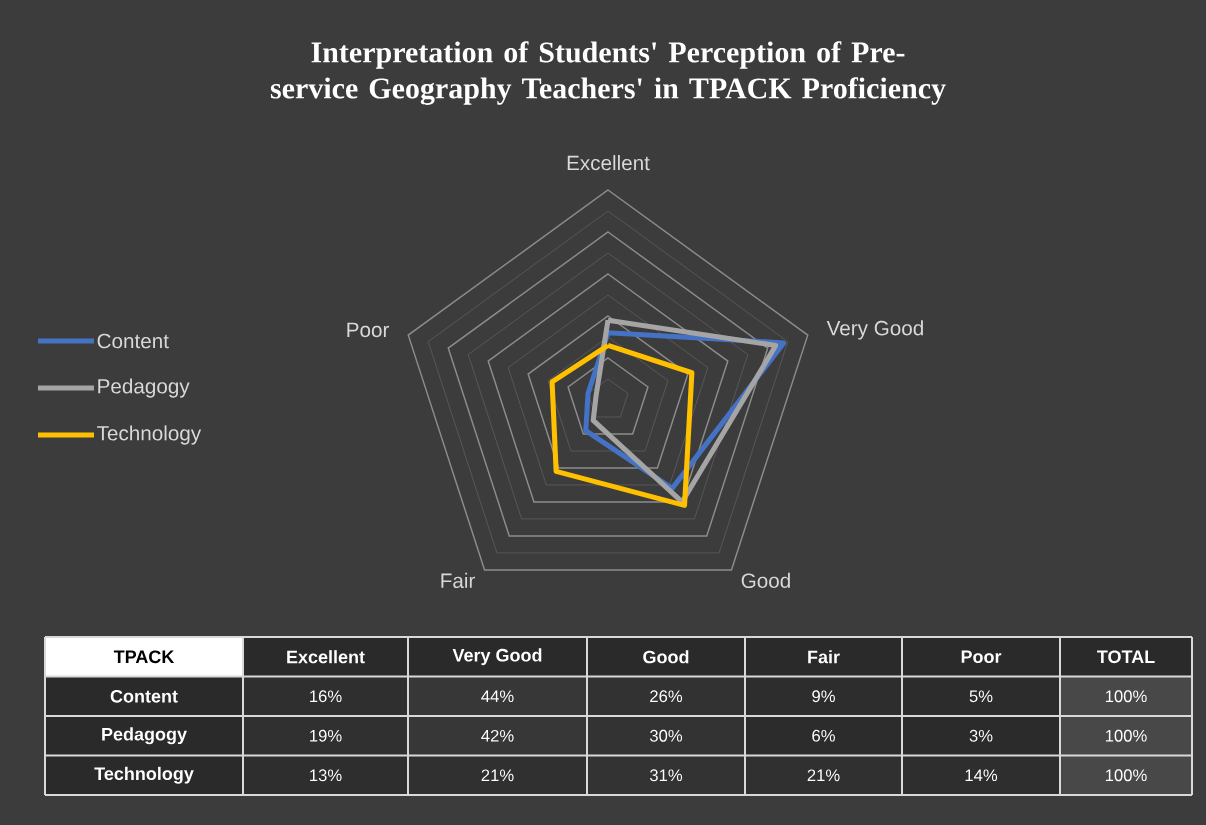 Image resolution: width=1206 pixels, height=825 pixels. What do you see at coordinates (608, 163) in the screenshot?
I see `spoke-label: Excellent` at bounding box center [608, 163].